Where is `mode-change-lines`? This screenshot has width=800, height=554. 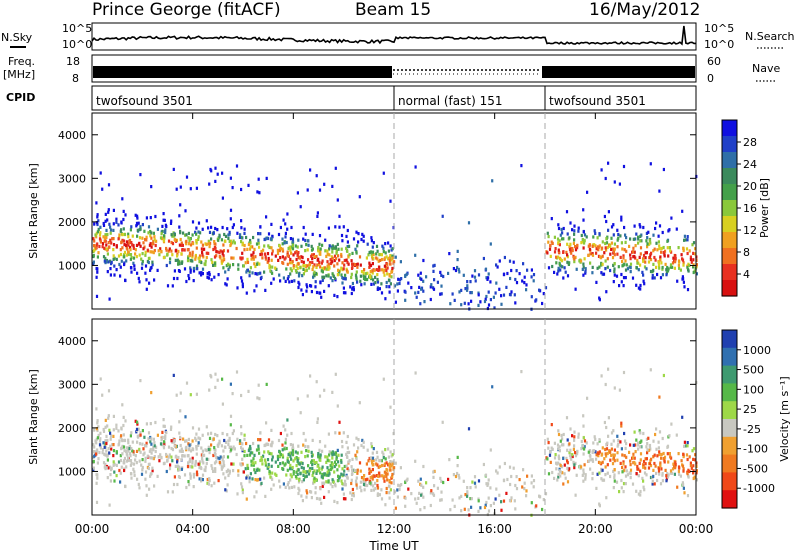 mode-change-lines is located at coordinates (469, 314).